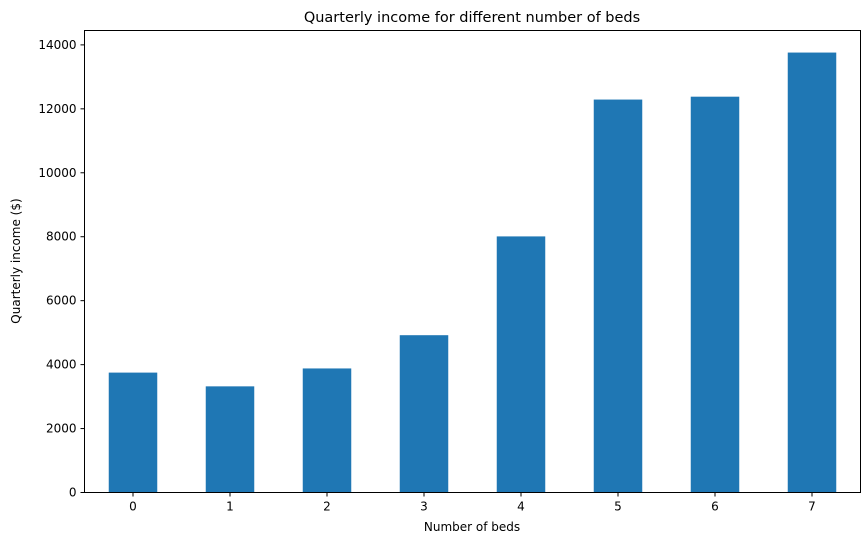  I want to click on x-tick-label: 4, so click(521, 507).